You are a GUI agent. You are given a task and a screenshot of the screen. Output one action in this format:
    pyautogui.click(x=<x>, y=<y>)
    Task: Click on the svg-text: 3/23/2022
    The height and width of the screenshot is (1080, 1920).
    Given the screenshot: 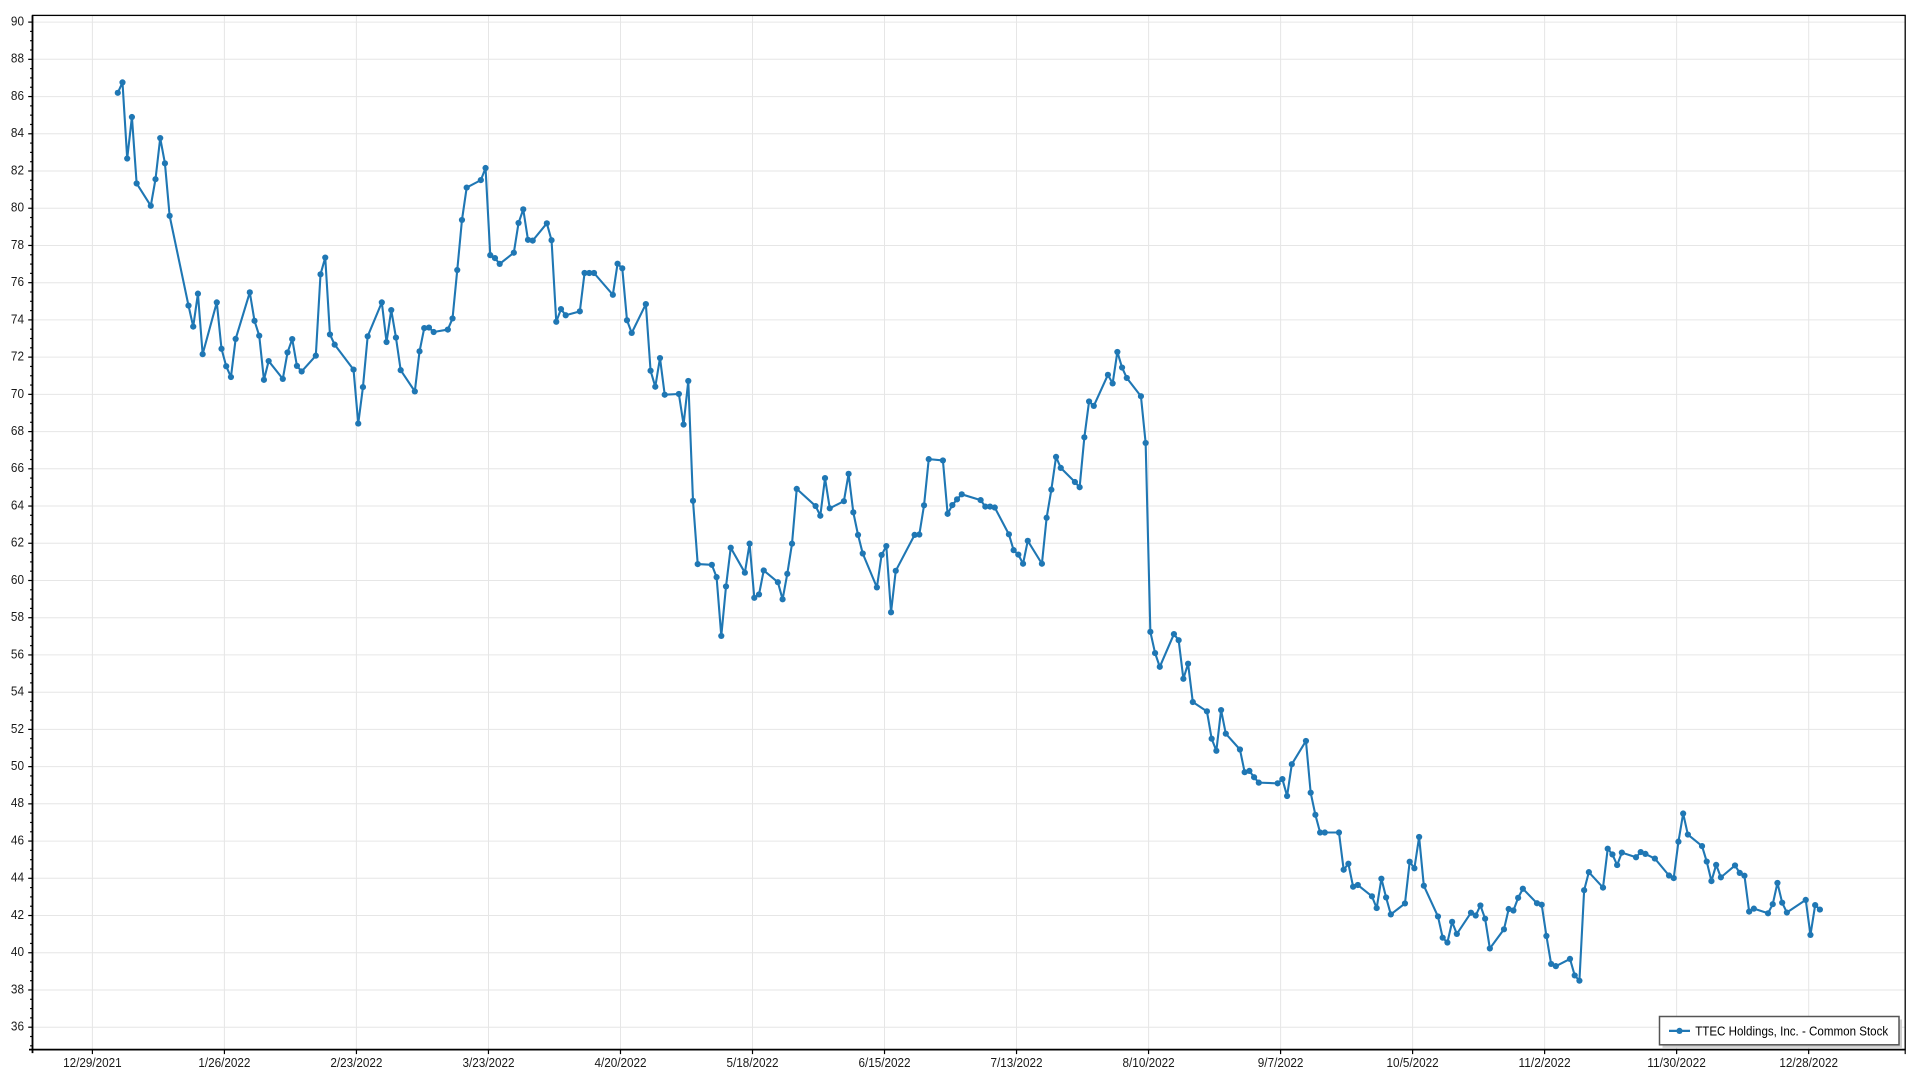 What is the action you would take?
    pyautogui.click(x=488, y=1062)
    